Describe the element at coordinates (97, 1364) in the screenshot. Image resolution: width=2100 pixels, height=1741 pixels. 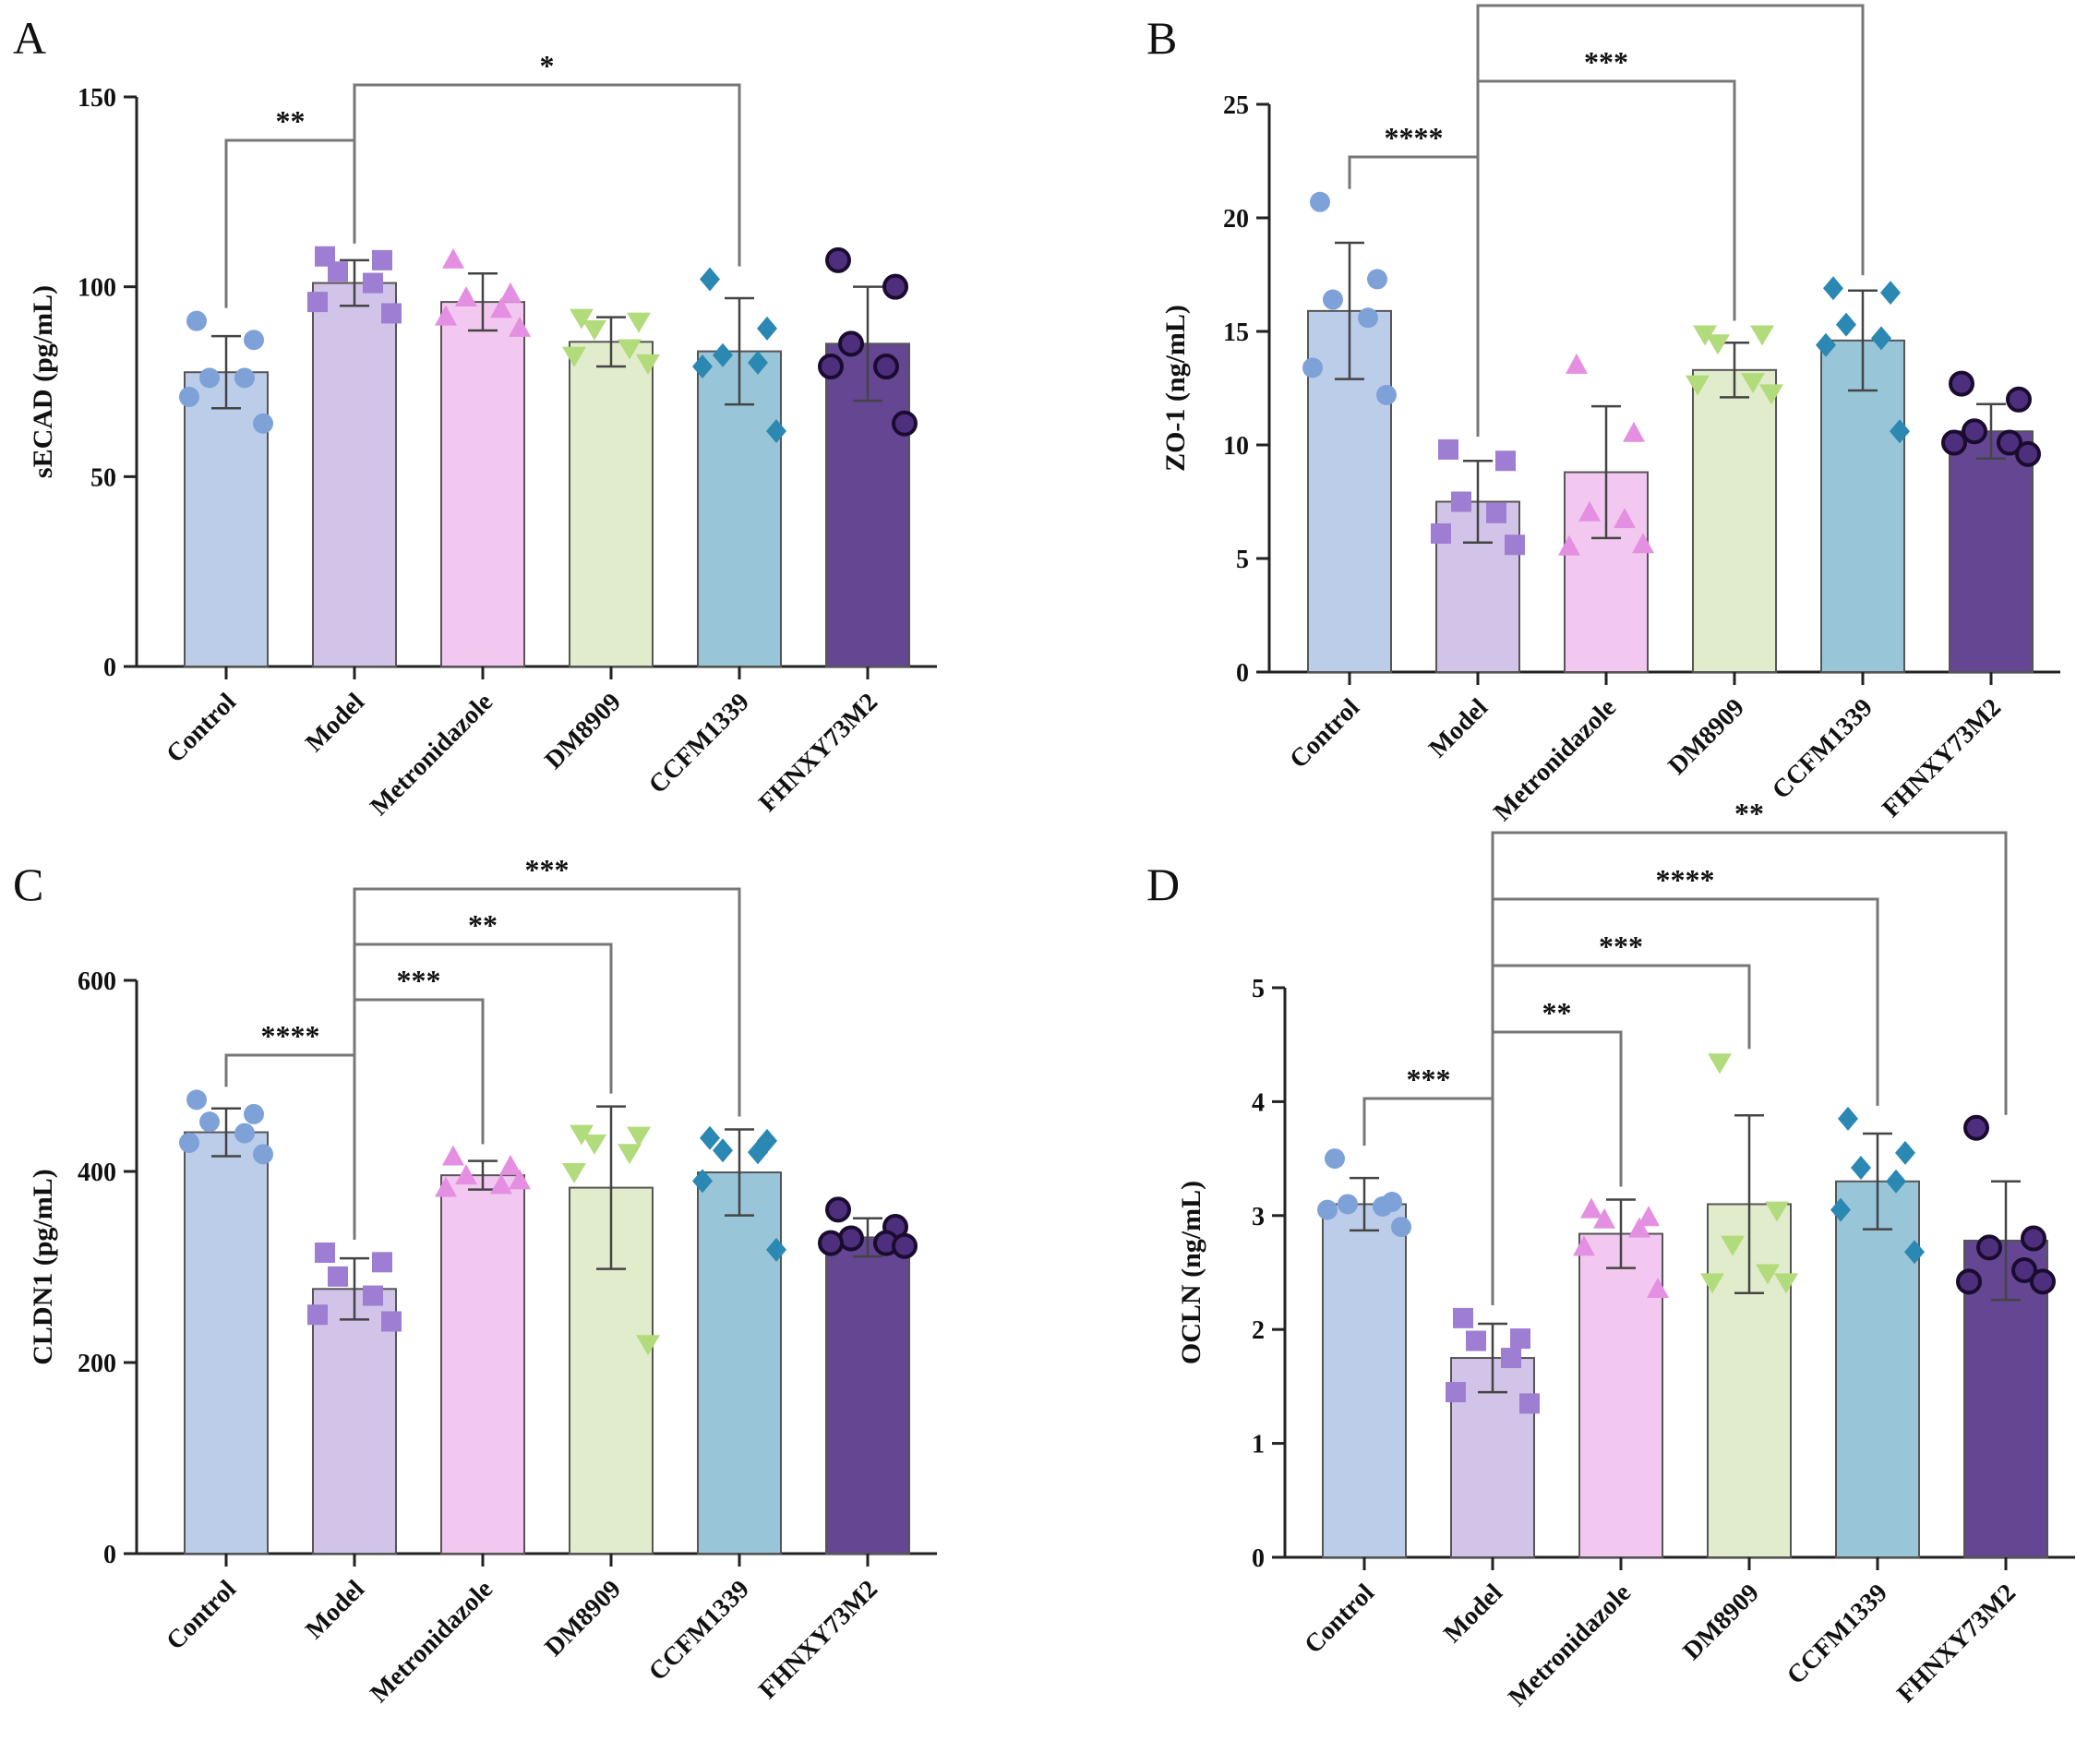
I see `y-tick-label: 200` at that location.